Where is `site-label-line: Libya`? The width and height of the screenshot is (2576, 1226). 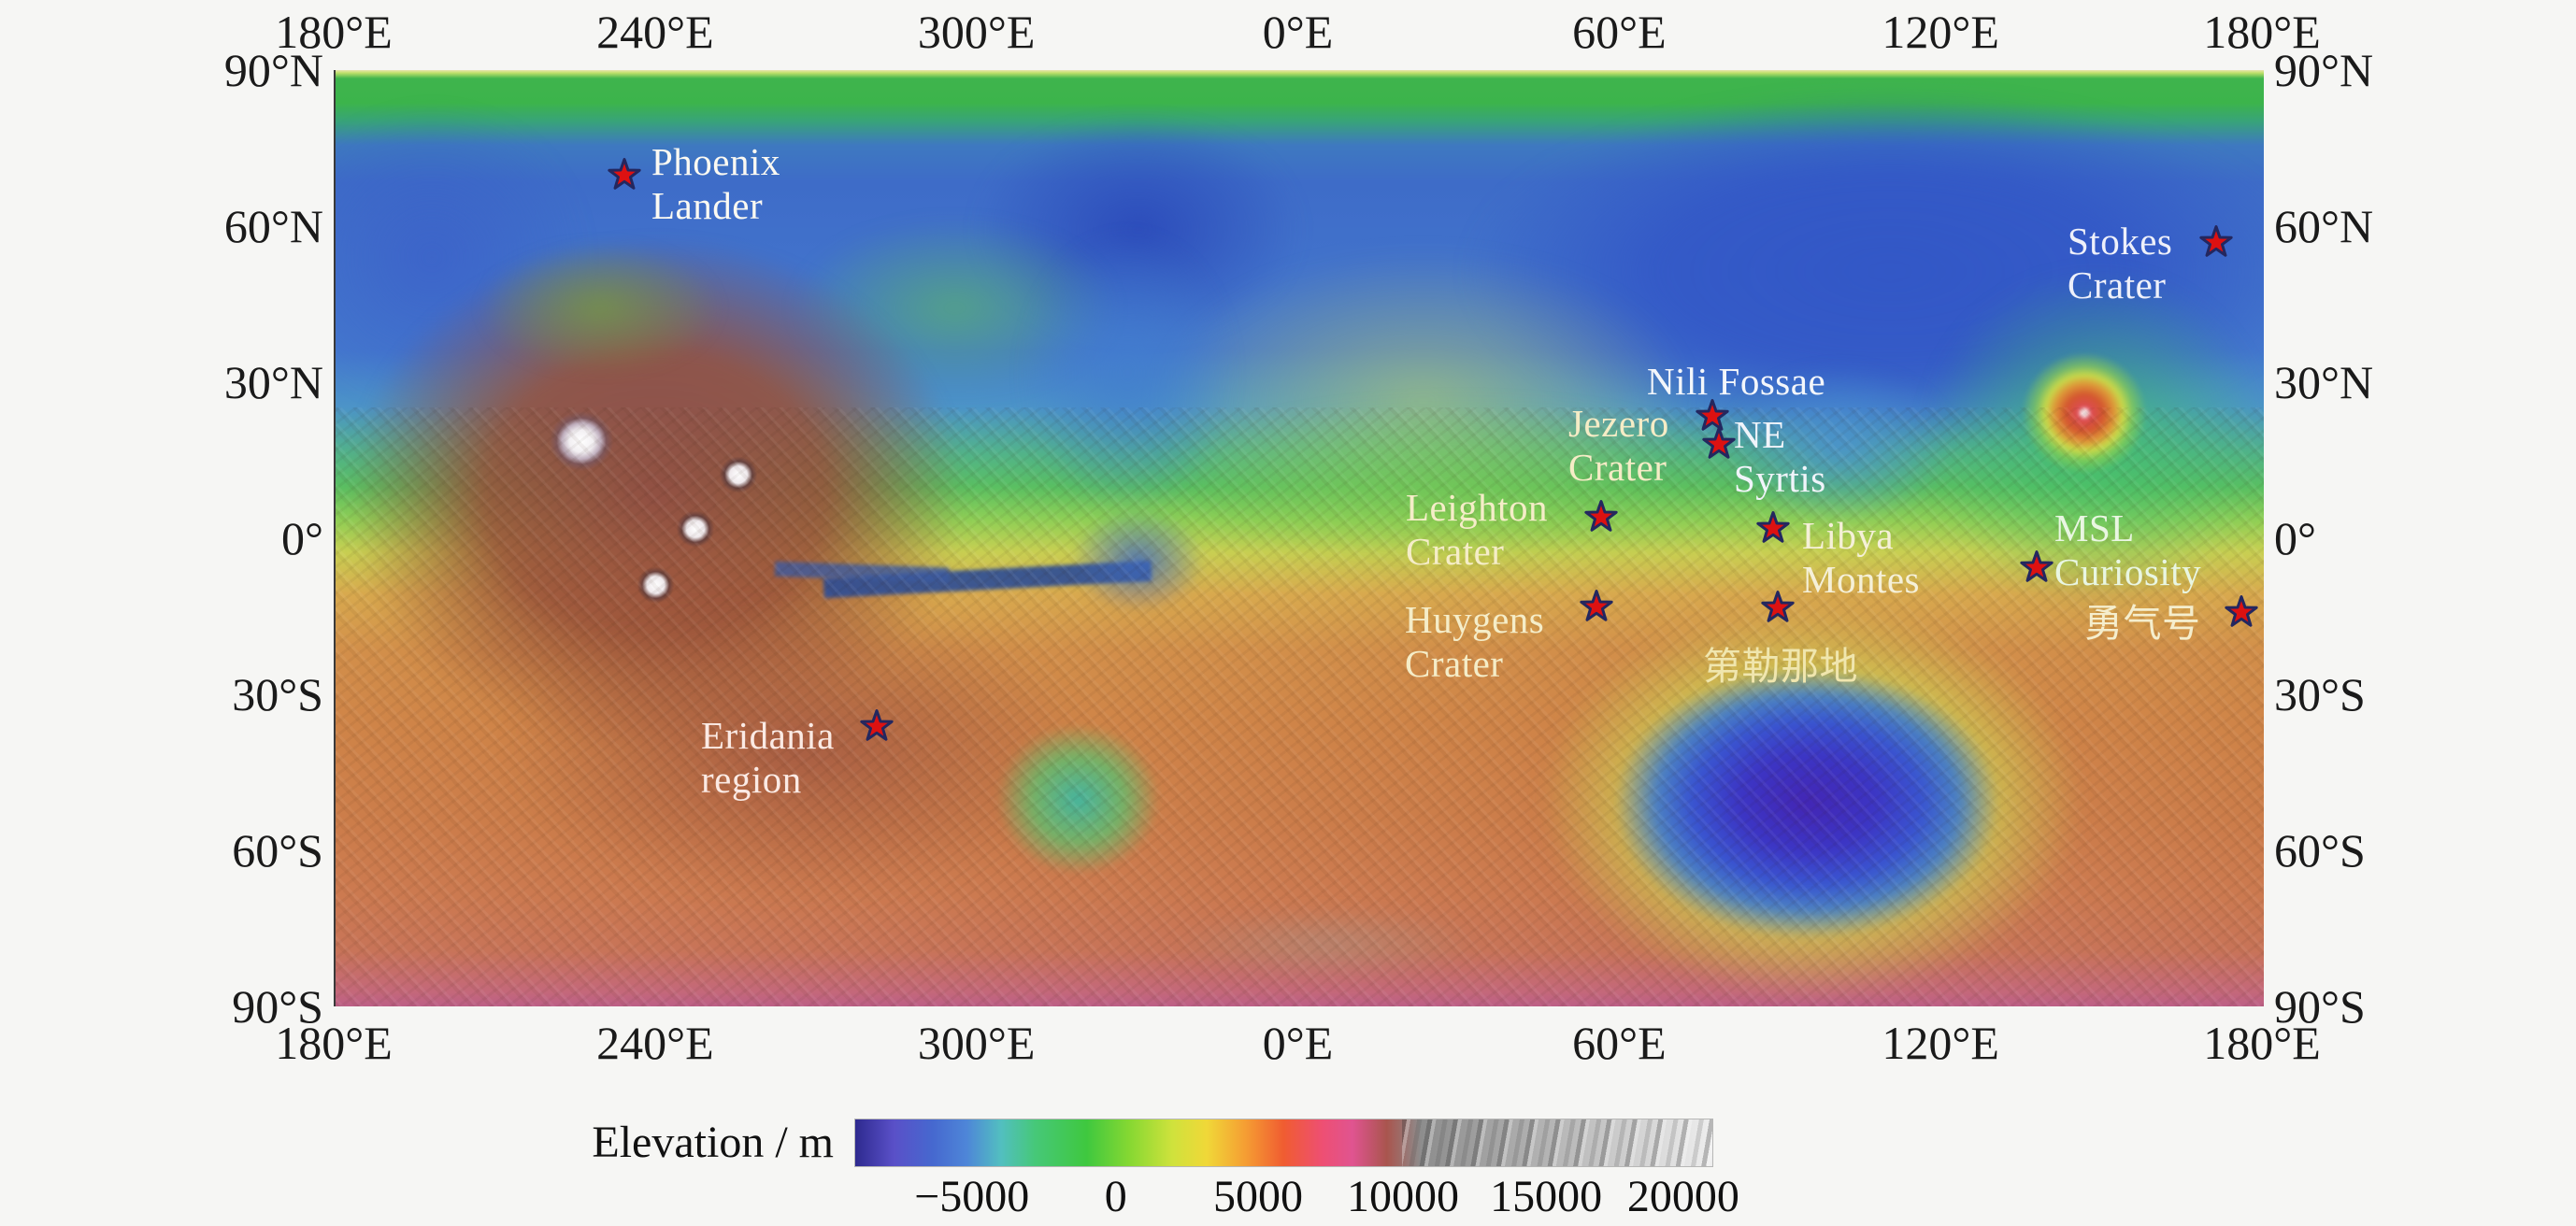
site-label-line: Libya is located at coordinates (1848, 535).